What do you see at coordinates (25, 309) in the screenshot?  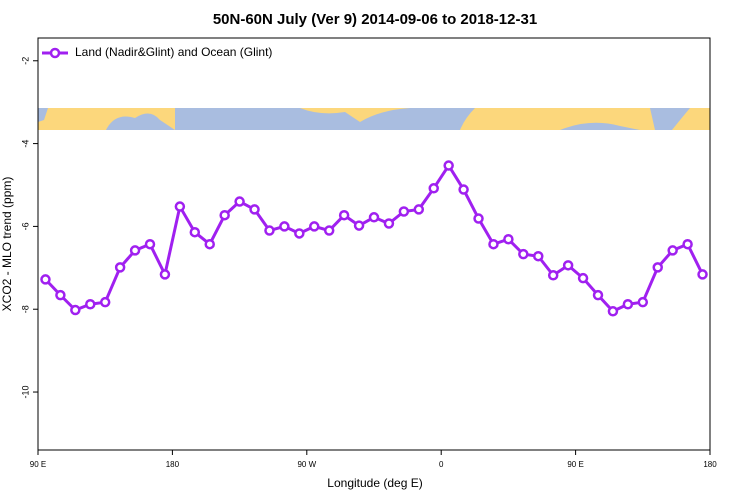 I see `y-tick-label: -8` at bounding box center [25, 309].